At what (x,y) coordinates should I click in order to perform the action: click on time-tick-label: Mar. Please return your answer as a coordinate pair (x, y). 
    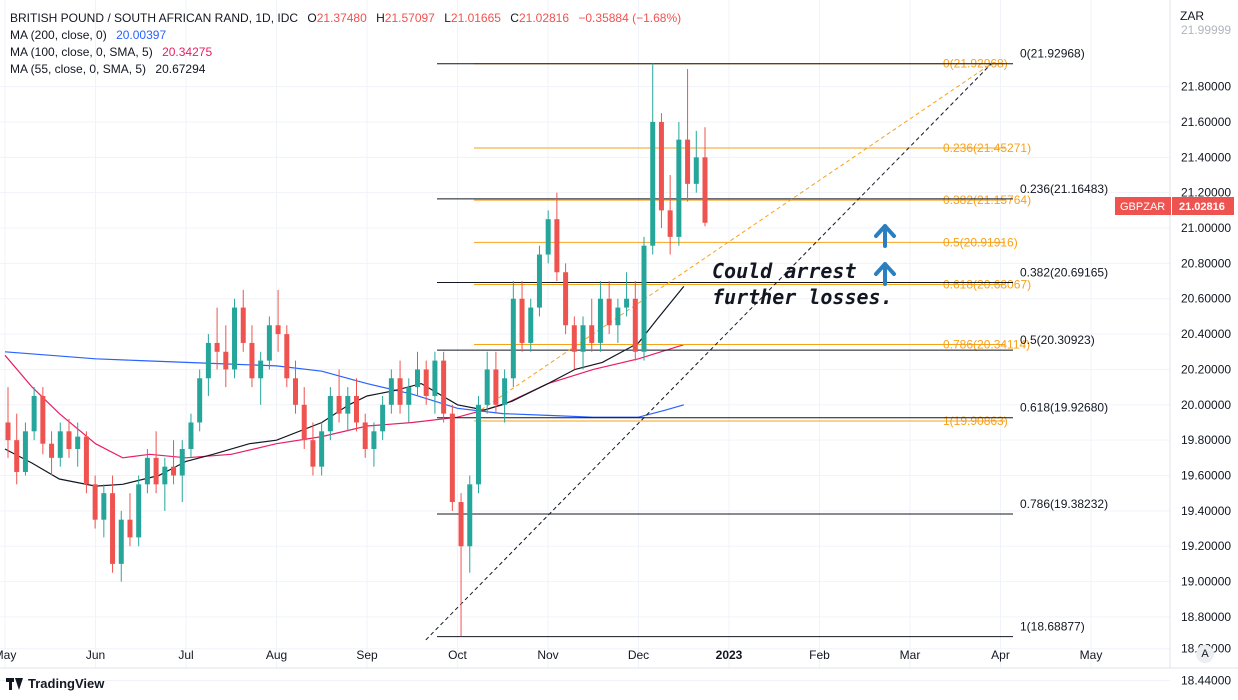
    Looking at the image, I should click on (910, 655).